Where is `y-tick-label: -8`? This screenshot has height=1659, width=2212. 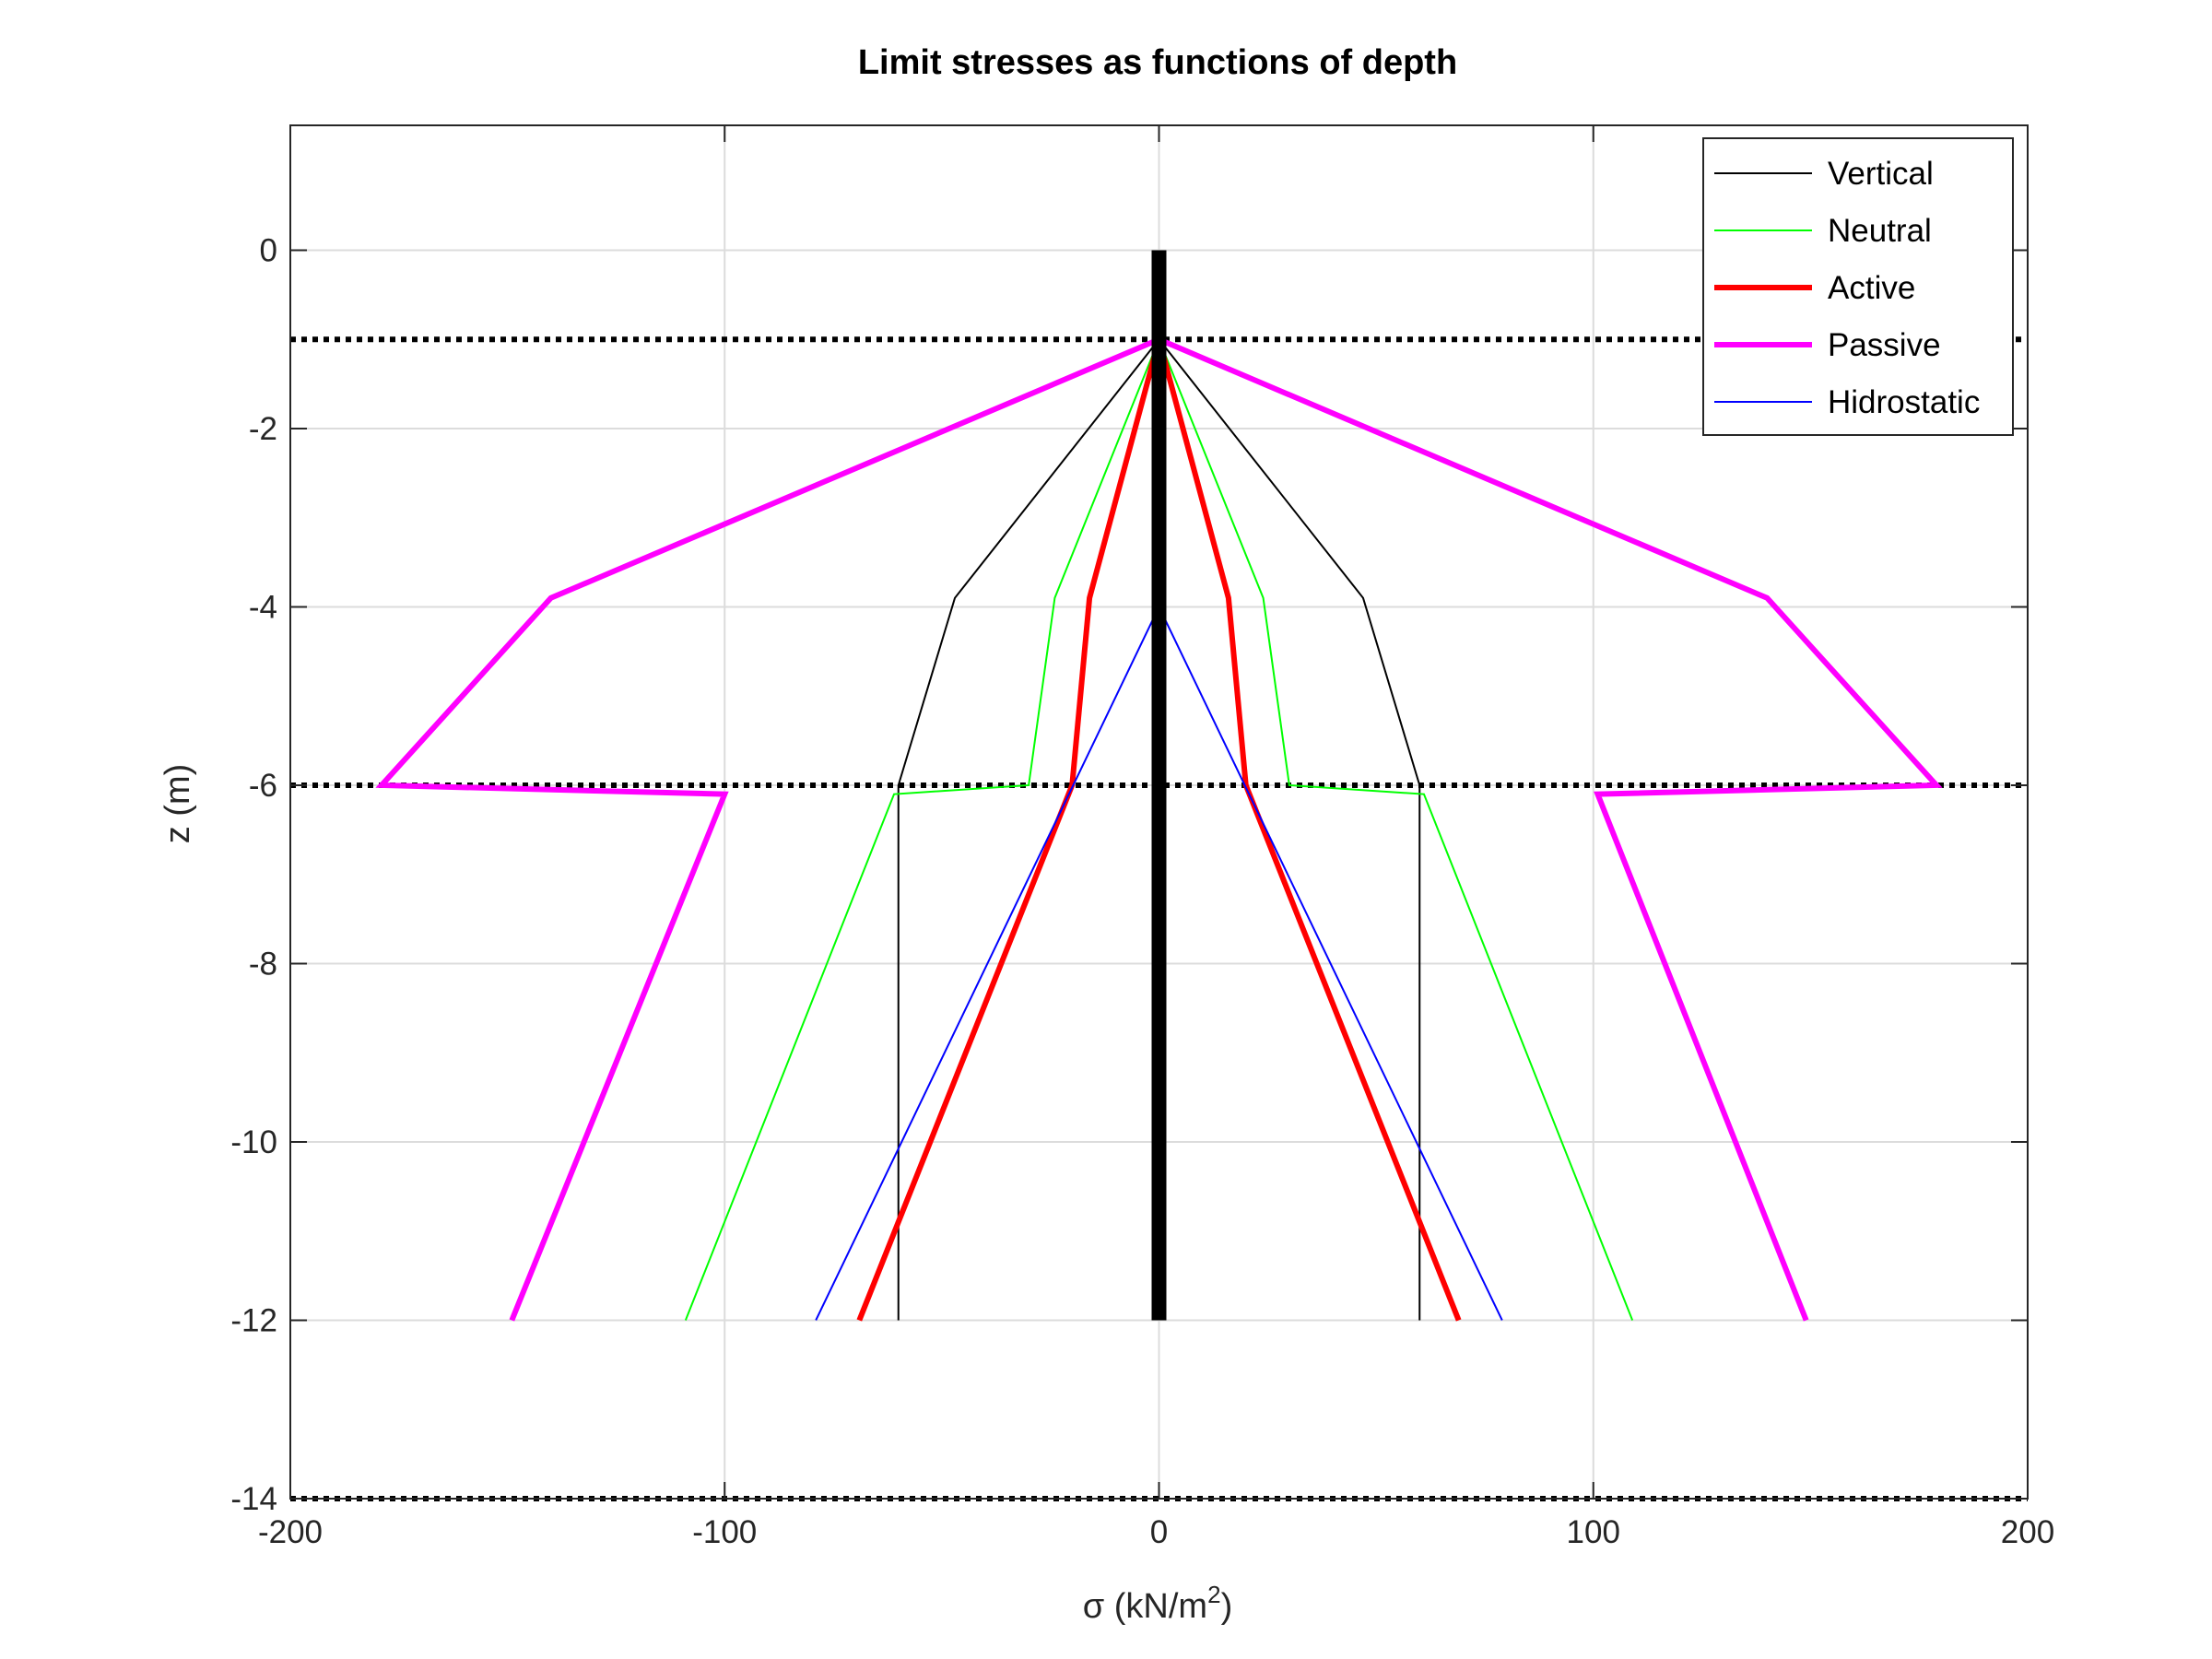 y-tick-label: -8 is located at coordinates (263, 964).